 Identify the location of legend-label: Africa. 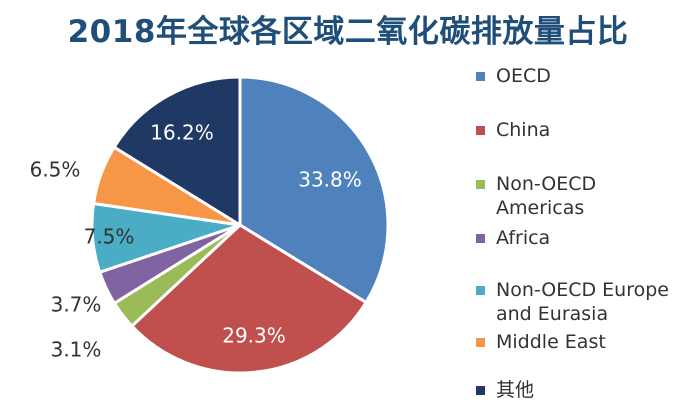
(523, 238).